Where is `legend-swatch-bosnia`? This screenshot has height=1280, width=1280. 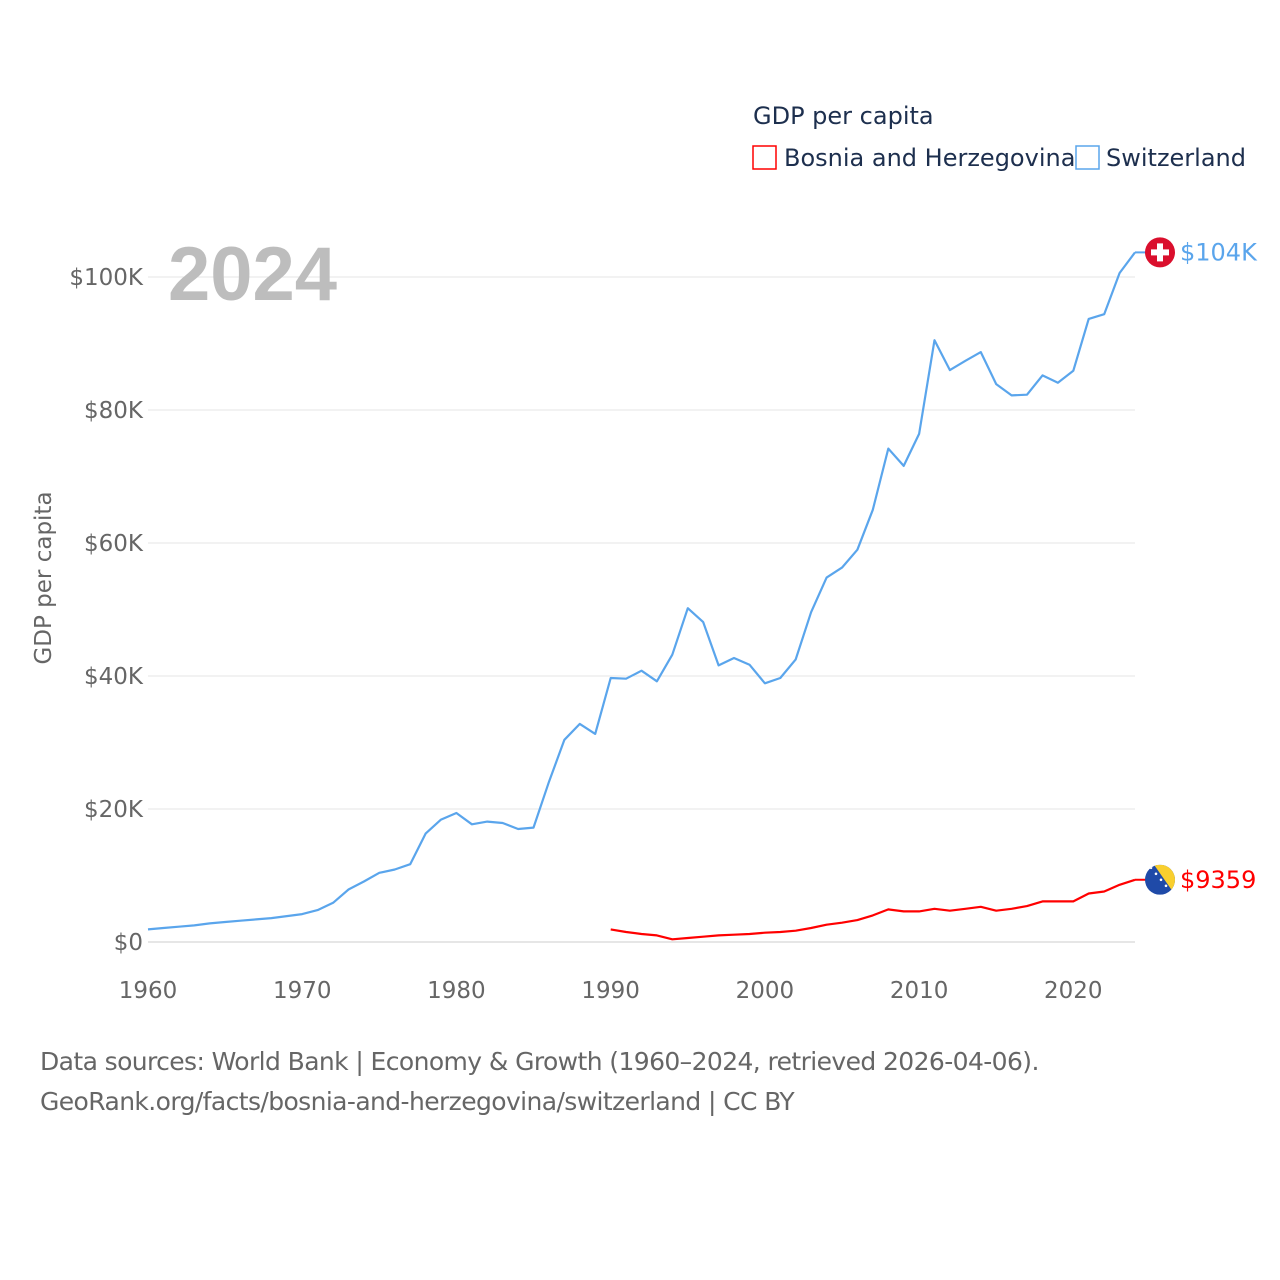 legend-swatch-bosnia is located at coordinates (764, 157).